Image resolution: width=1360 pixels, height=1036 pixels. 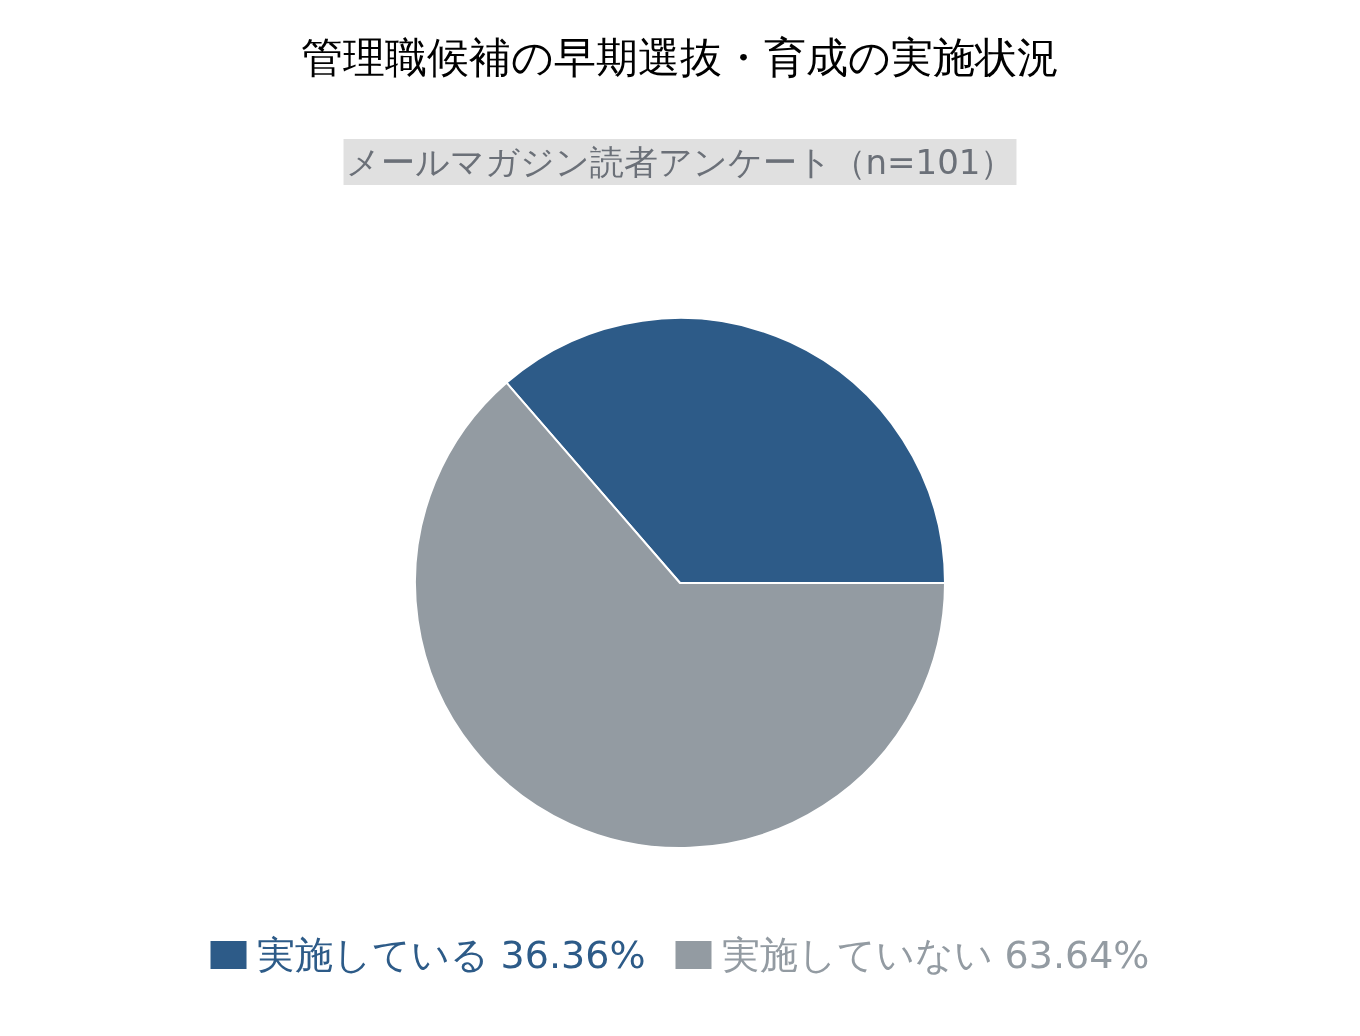 What do you see at coordinates (451, 955) in the screenshot?
I see `legend-label: 実施している 36.36%` at bounding box center [451, 955].